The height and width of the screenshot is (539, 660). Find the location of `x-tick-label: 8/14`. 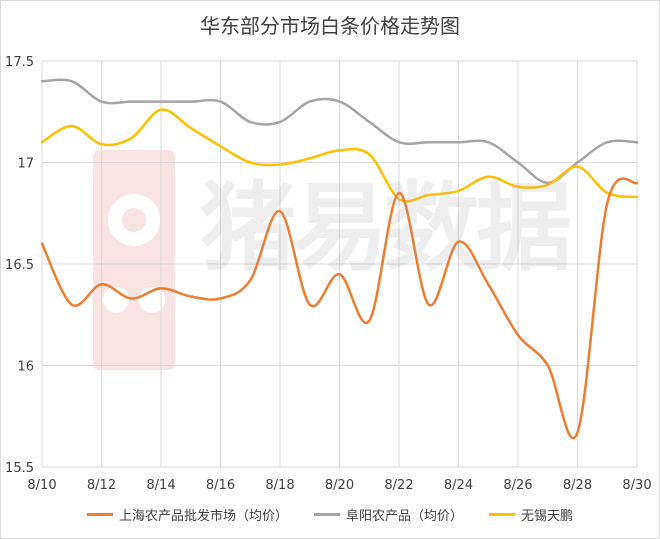

x-tick-label: 8/14 is located at coordinates (160, 485).